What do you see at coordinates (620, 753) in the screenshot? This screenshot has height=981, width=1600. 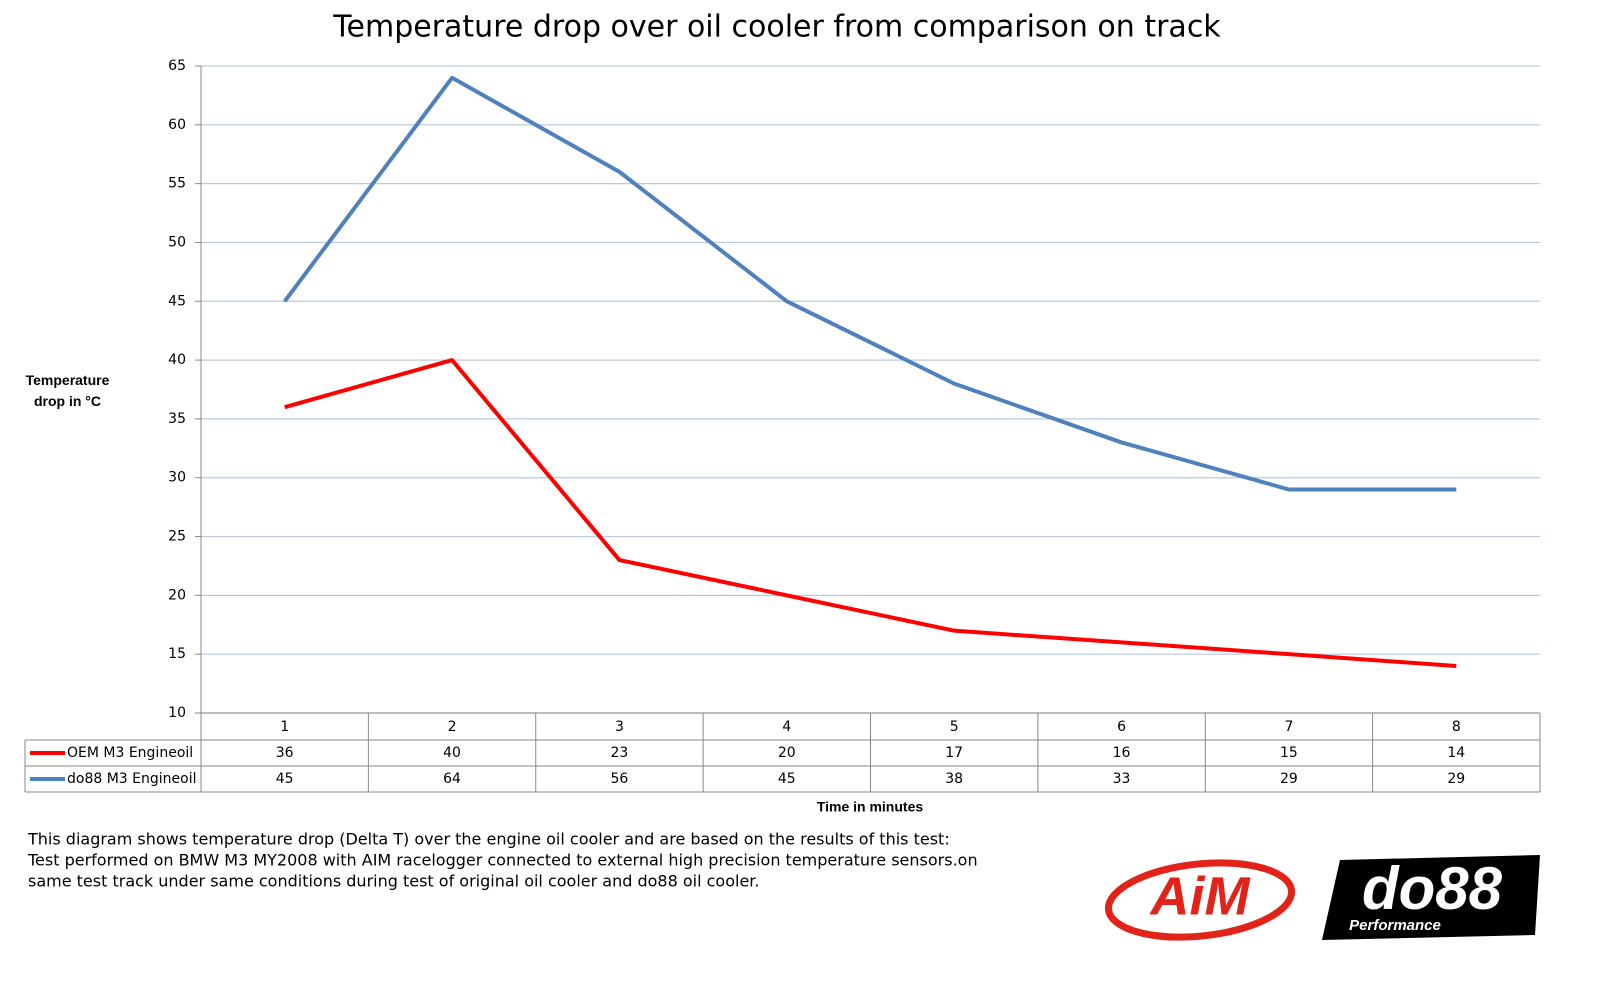 I see `table-value: 23` at bounding box center [620, 753].